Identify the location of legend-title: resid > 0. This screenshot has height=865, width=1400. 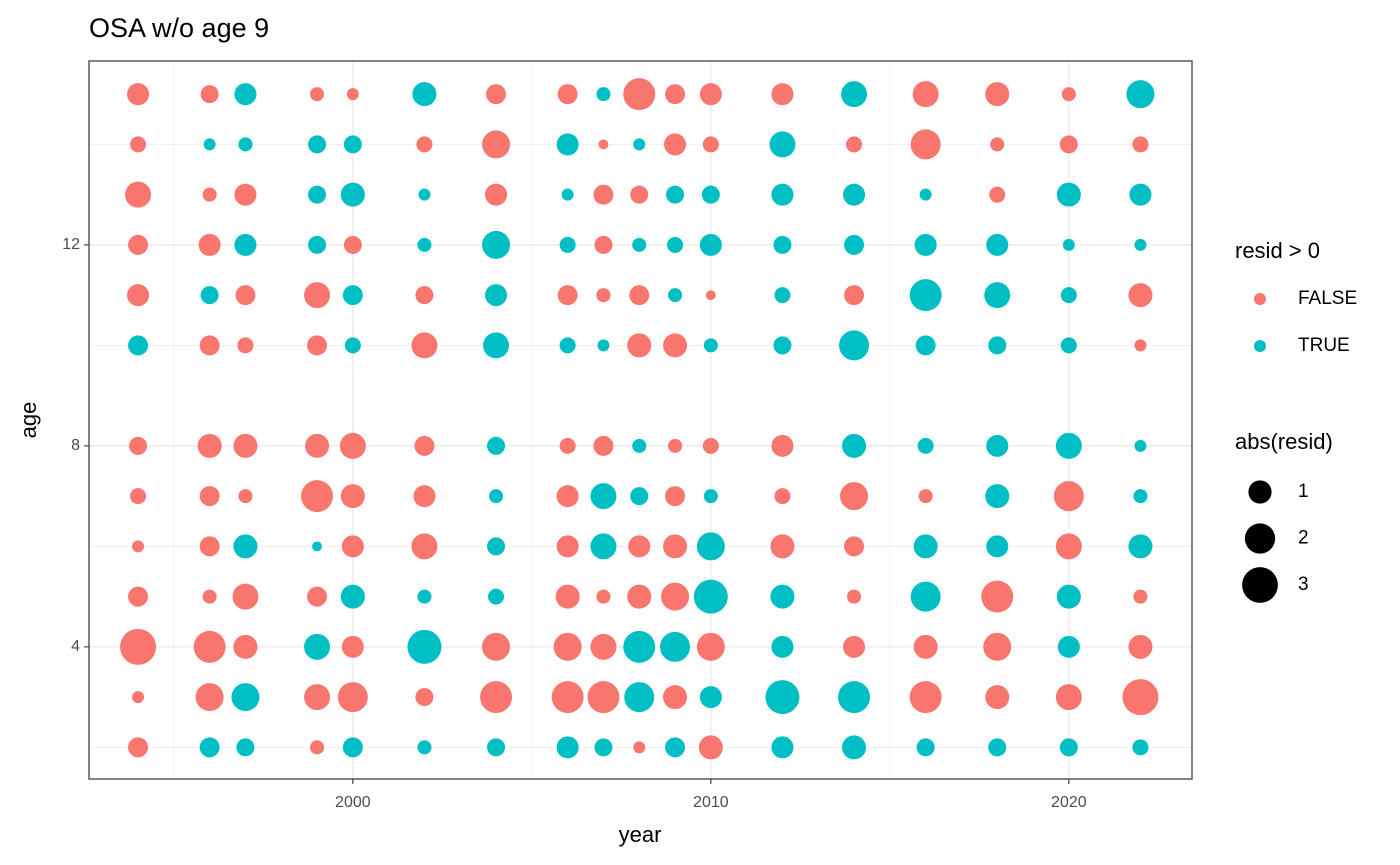
(1277, 250).